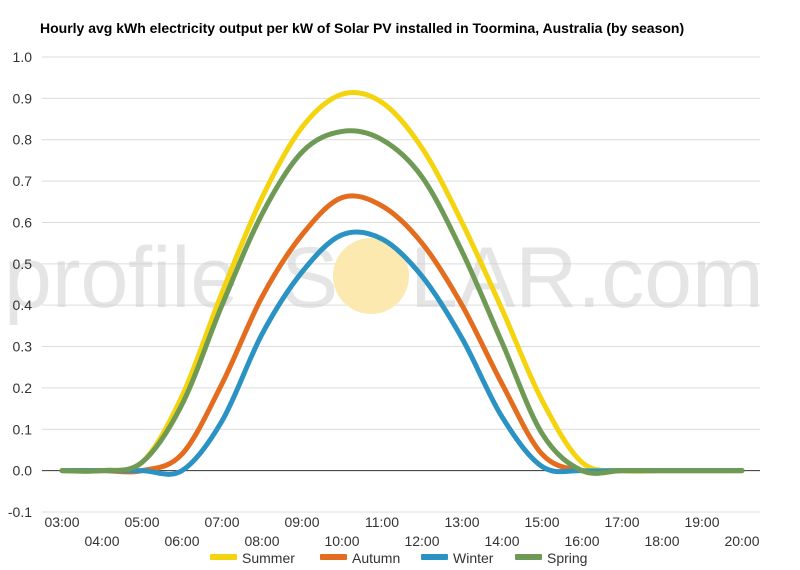 The height and width of the screenshot is (570, 800). What do you see at coordinates (121, 278) in the screenshot?
I see `watermark-part-1: profile` at bounding box center [121, 278].